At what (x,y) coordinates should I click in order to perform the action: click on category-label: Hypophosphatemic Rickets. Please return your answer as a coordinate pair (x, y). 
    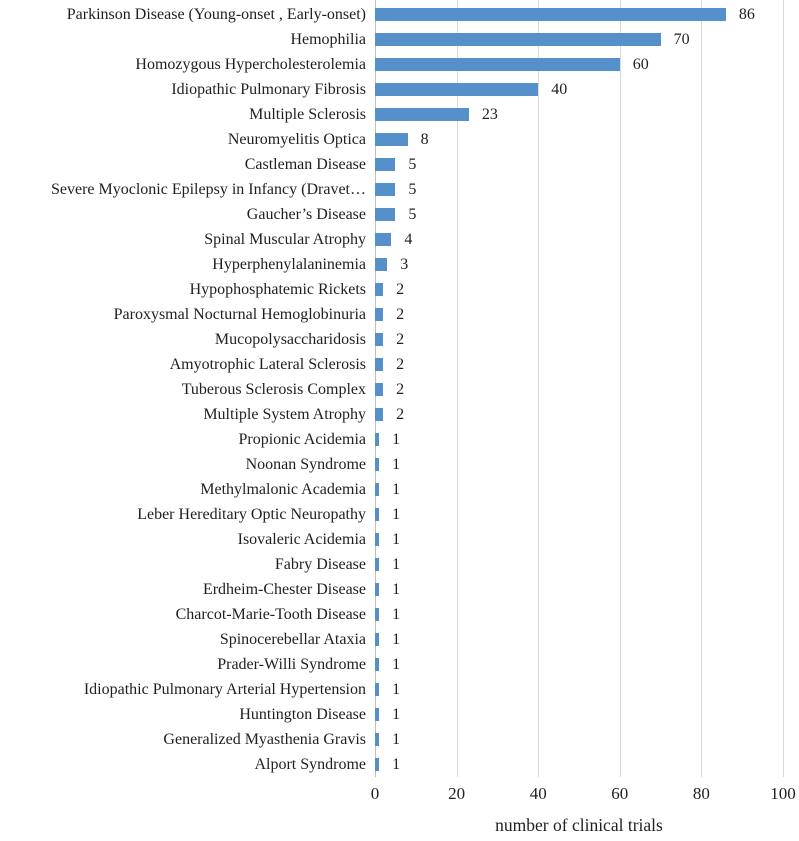
    Looking at the image, I should click on (277, 289).